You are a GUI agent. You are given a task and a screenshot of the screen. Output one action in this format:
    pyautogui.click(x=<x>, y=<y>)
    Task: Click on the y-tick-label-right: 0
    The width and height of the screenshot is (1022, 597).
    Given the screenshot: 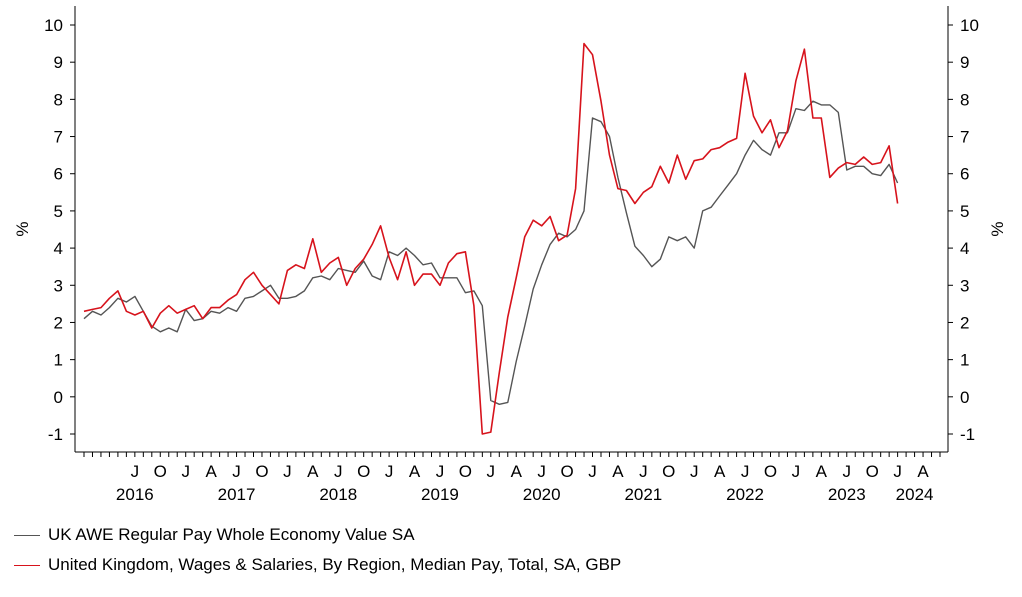 What is the action you would take?
    pyautogui.click(x=964, y=397)
    